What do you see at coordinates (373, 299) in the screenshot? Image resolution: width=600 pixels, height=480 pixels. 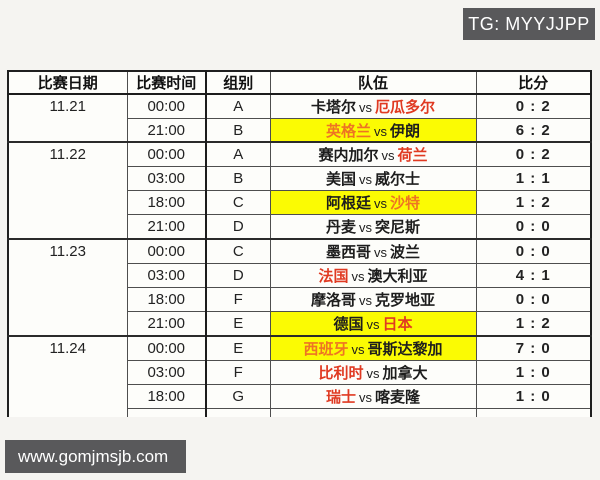 I see `teams-cell: 摩洛哥 vs 克罗地亚` at bounding box center [373, 299].